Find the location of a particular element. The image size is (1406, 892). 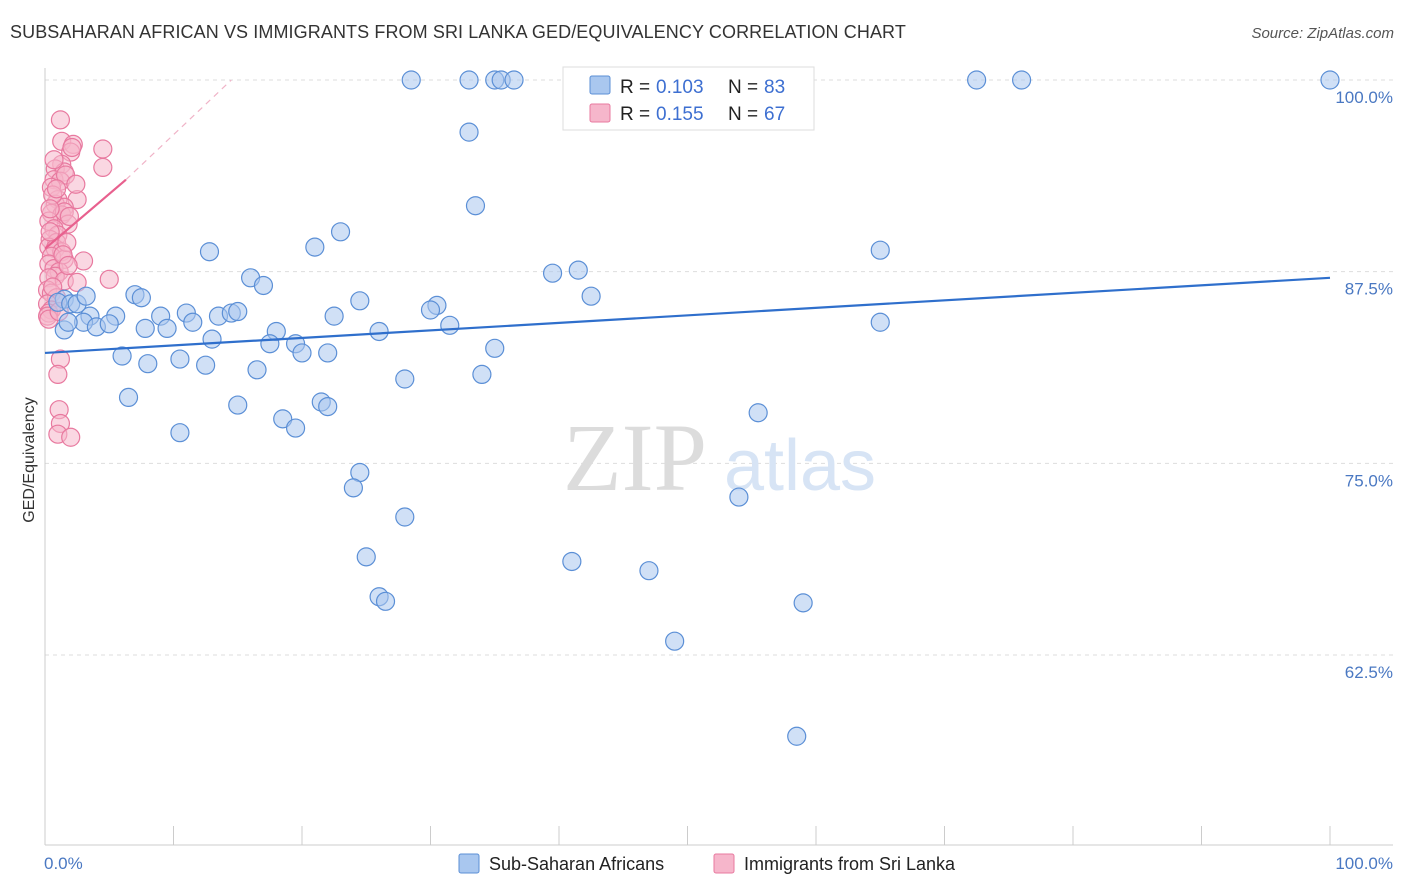

y-axis-label: GED/Equivalency is located at coordinates (29, 459).